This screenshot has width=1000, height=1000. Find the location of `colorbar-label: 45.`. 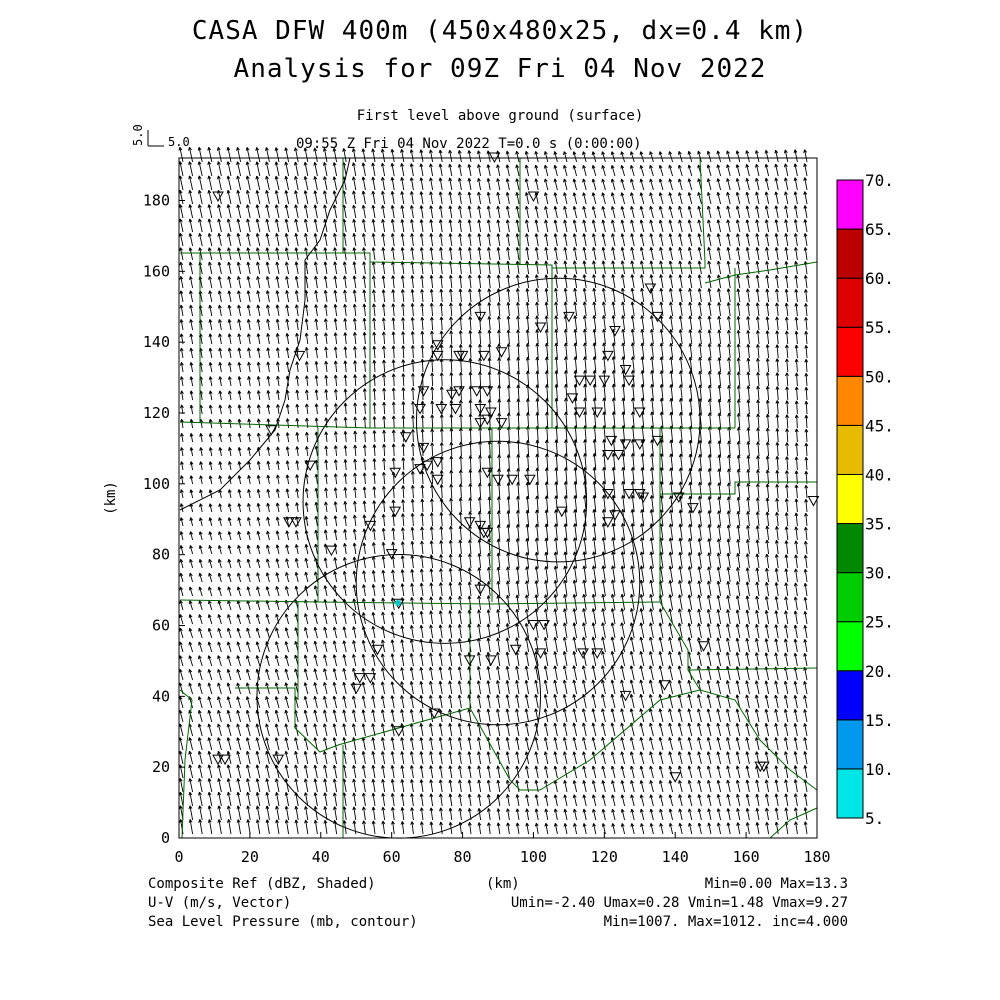

colorbar-label: 45. is located at coordinates (879, 425).